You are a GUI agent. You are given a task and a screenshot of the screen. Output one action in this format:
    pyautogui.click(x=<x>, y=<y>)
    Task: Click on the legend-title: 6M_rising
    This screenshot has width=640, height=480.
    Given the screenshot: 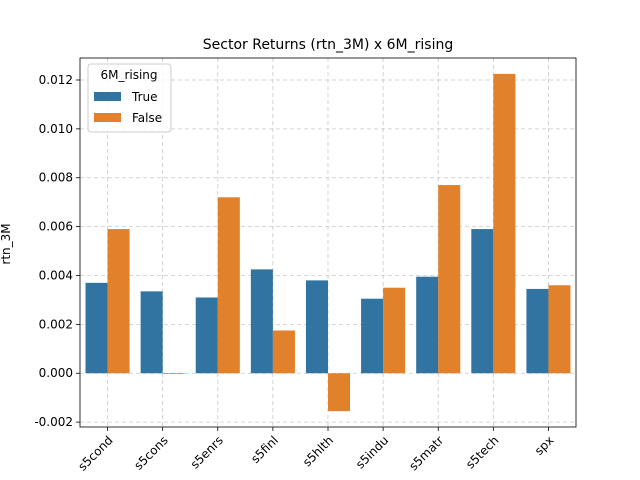 What is the action you would take?
    pyautogui.click(x=128, y=75)
    